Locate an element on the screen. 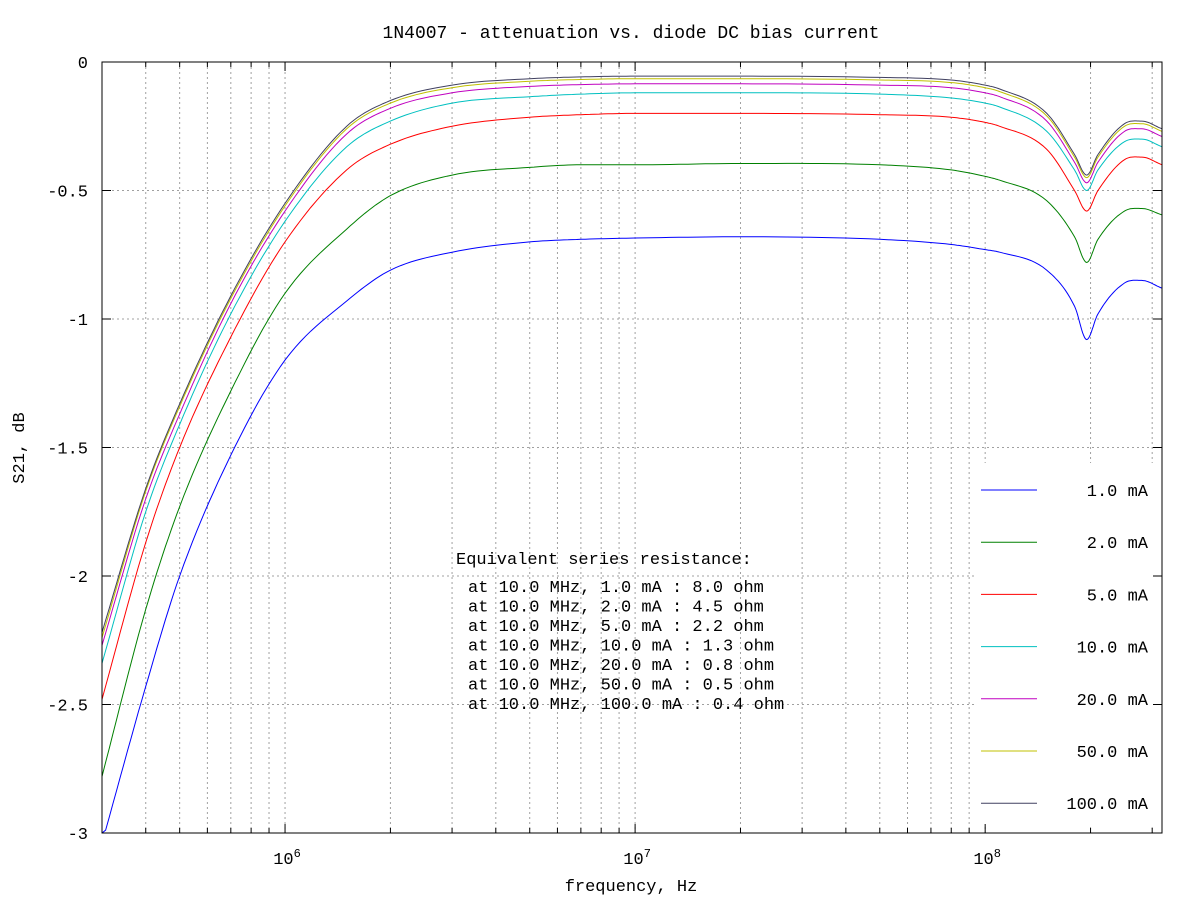 This screenshot has height=900, width=1200. y-tick-label: -0.5 is located at coordinates (67, 193).